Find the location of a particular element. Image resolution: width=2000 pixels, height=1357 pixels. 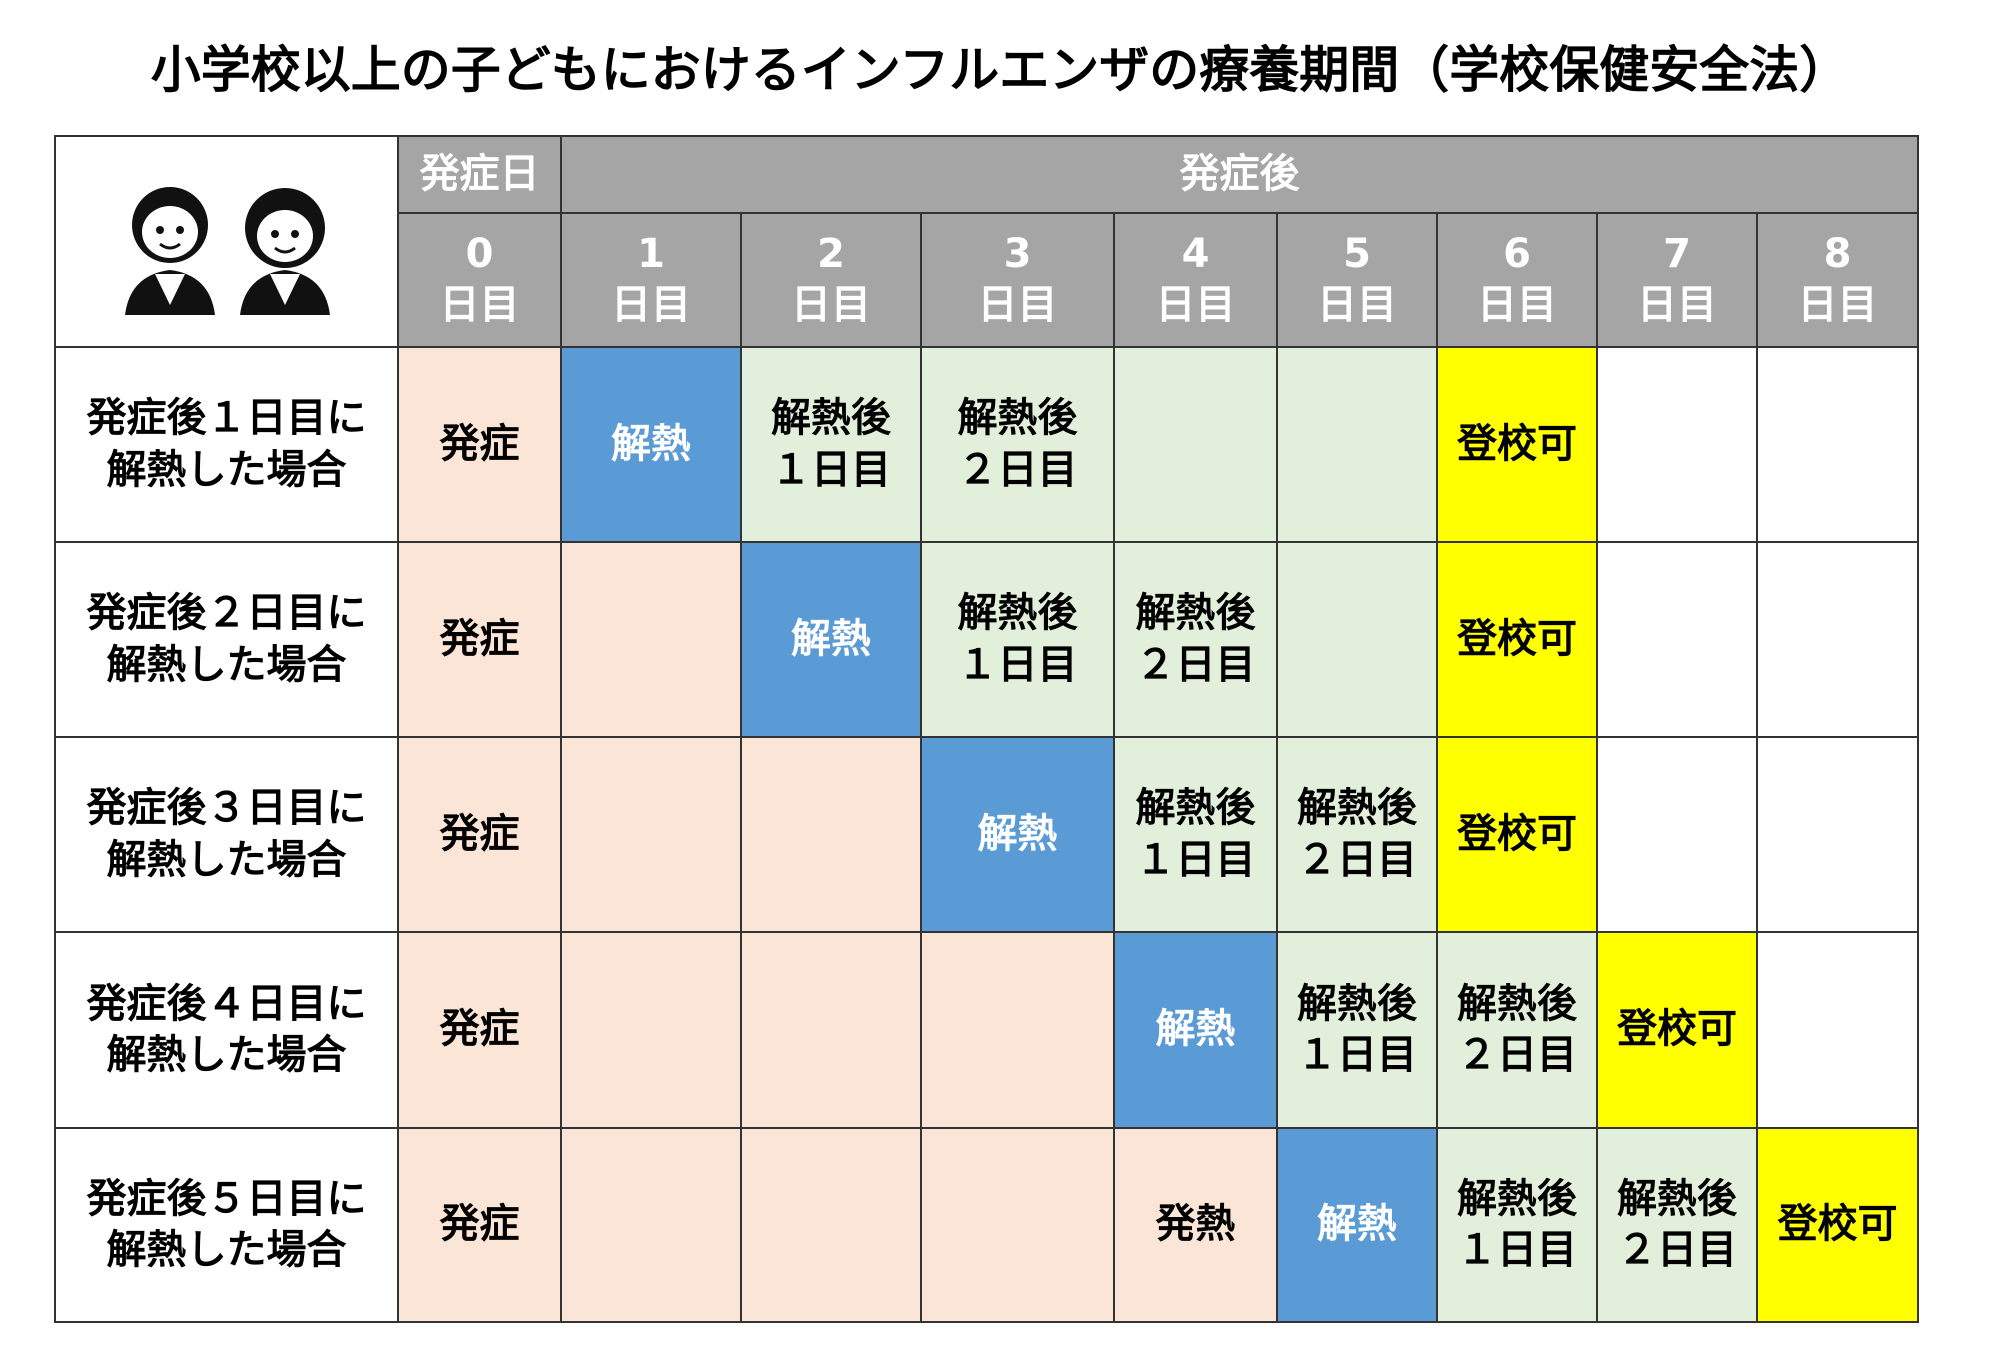

day-cell: 発熱 is located at coordinates (1195, 1225).